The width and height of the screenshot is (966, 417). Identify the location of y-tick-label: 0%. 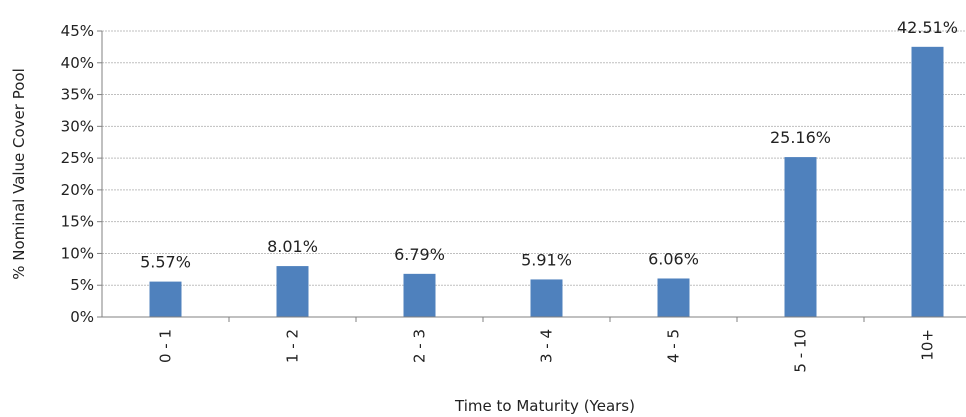
(82, 317).